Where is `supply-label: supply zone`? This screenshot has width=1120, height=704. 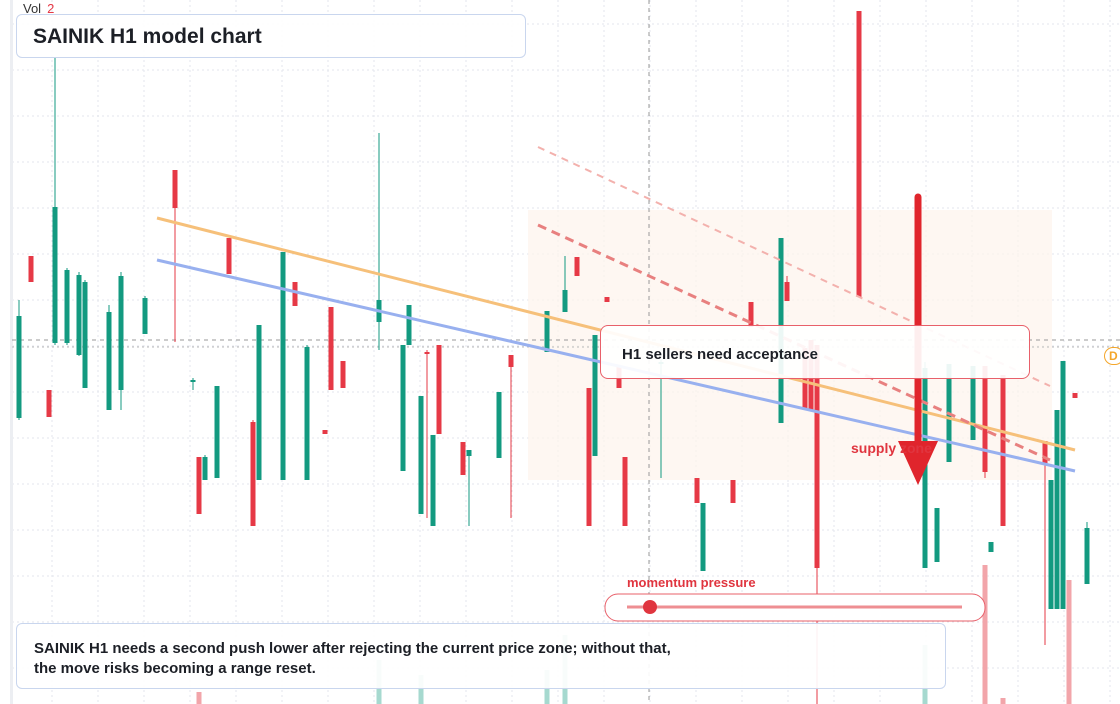 supply-label: supply zone is located at coordinates (891, 448).